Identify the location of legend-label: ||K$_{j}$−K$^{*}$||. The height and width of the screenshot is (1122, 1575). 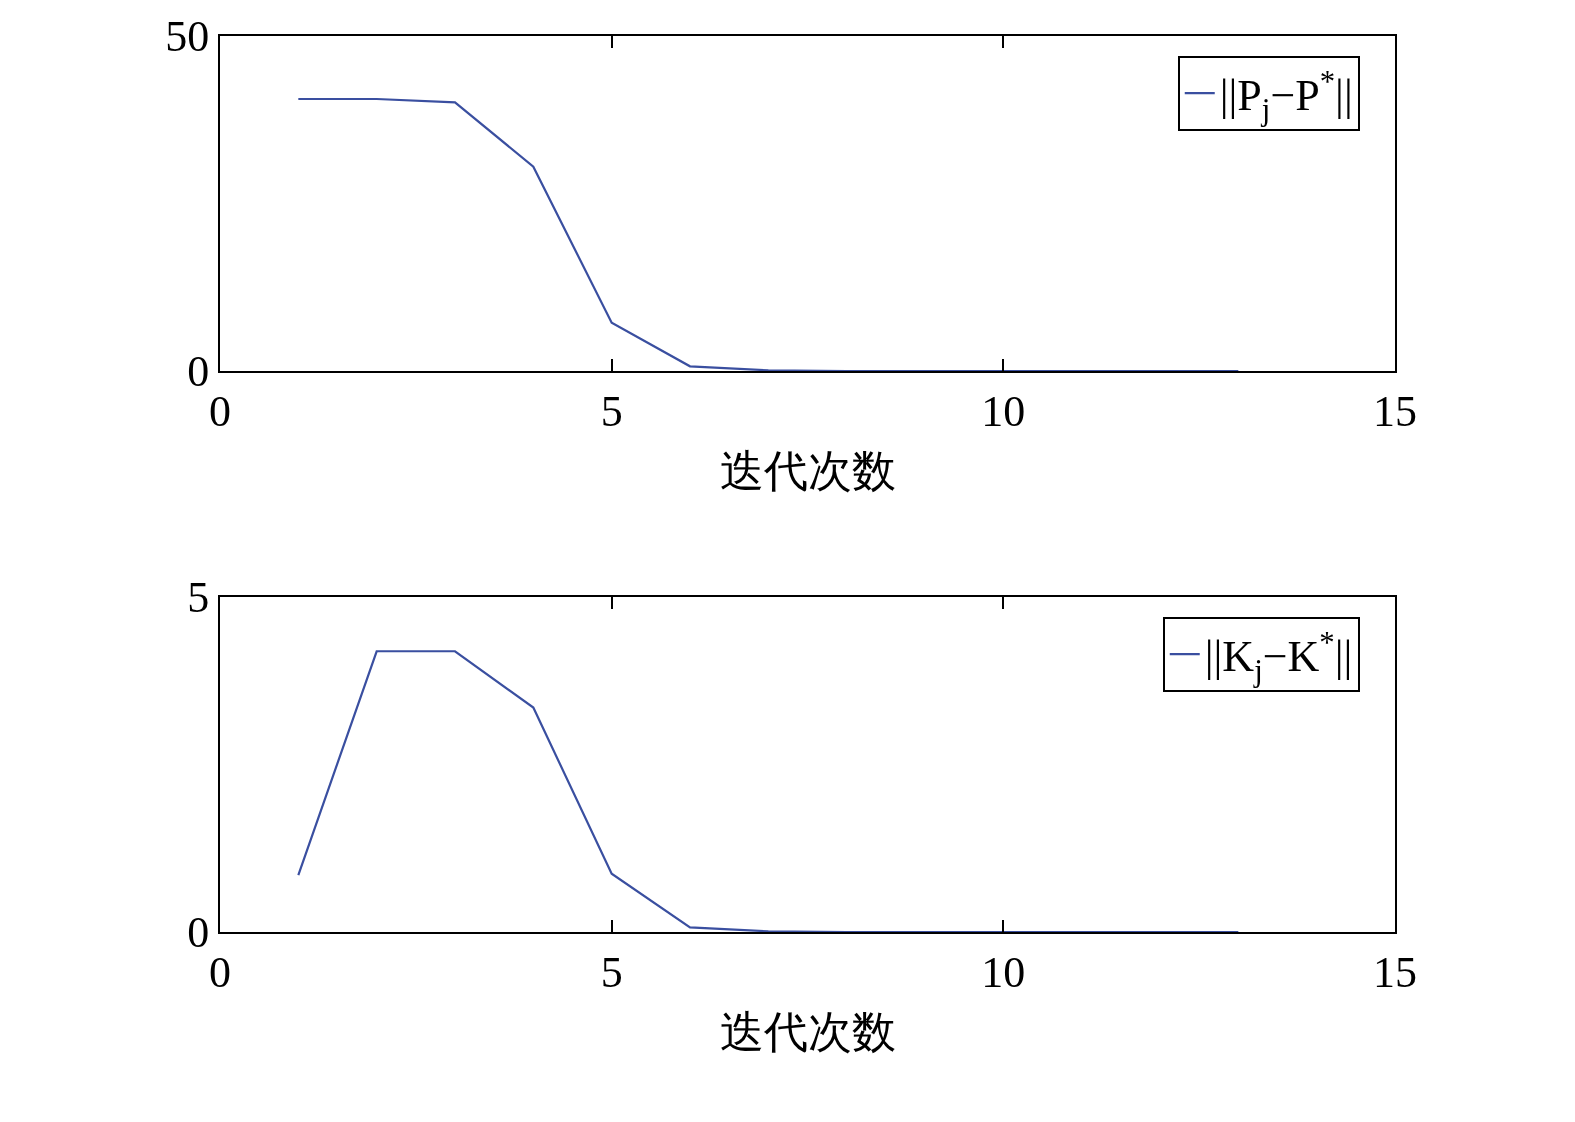
(1278, 656).